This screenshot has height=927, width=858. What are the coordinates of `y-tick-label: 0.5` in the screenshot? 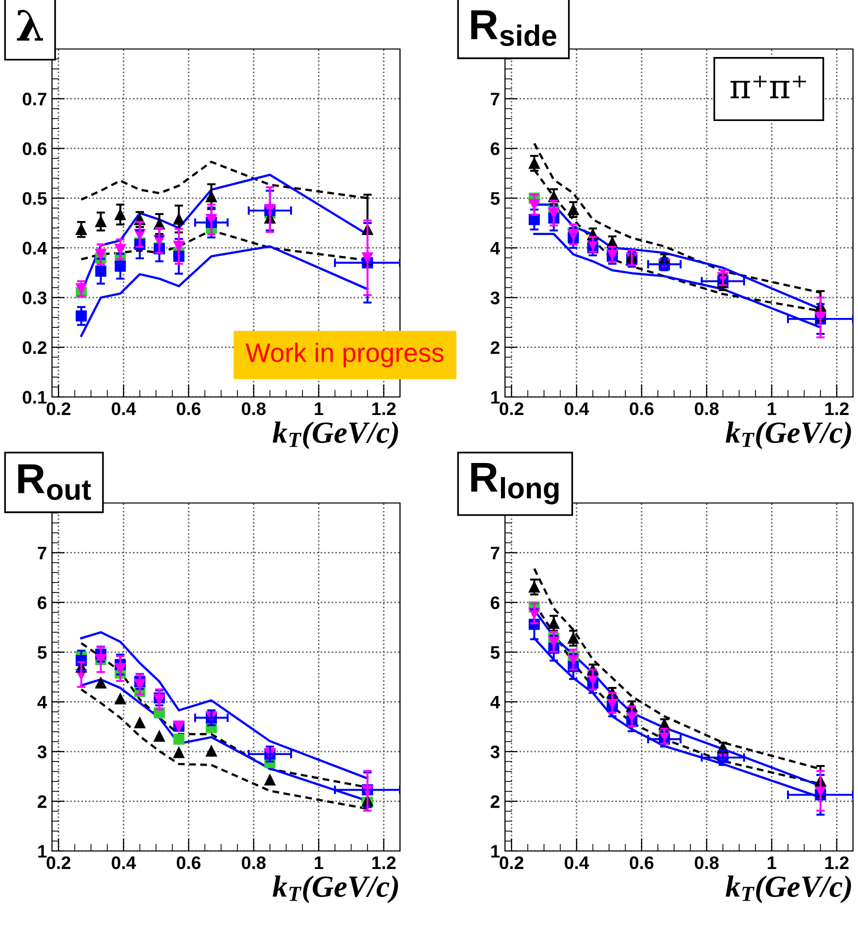 It's located at (34, 198).